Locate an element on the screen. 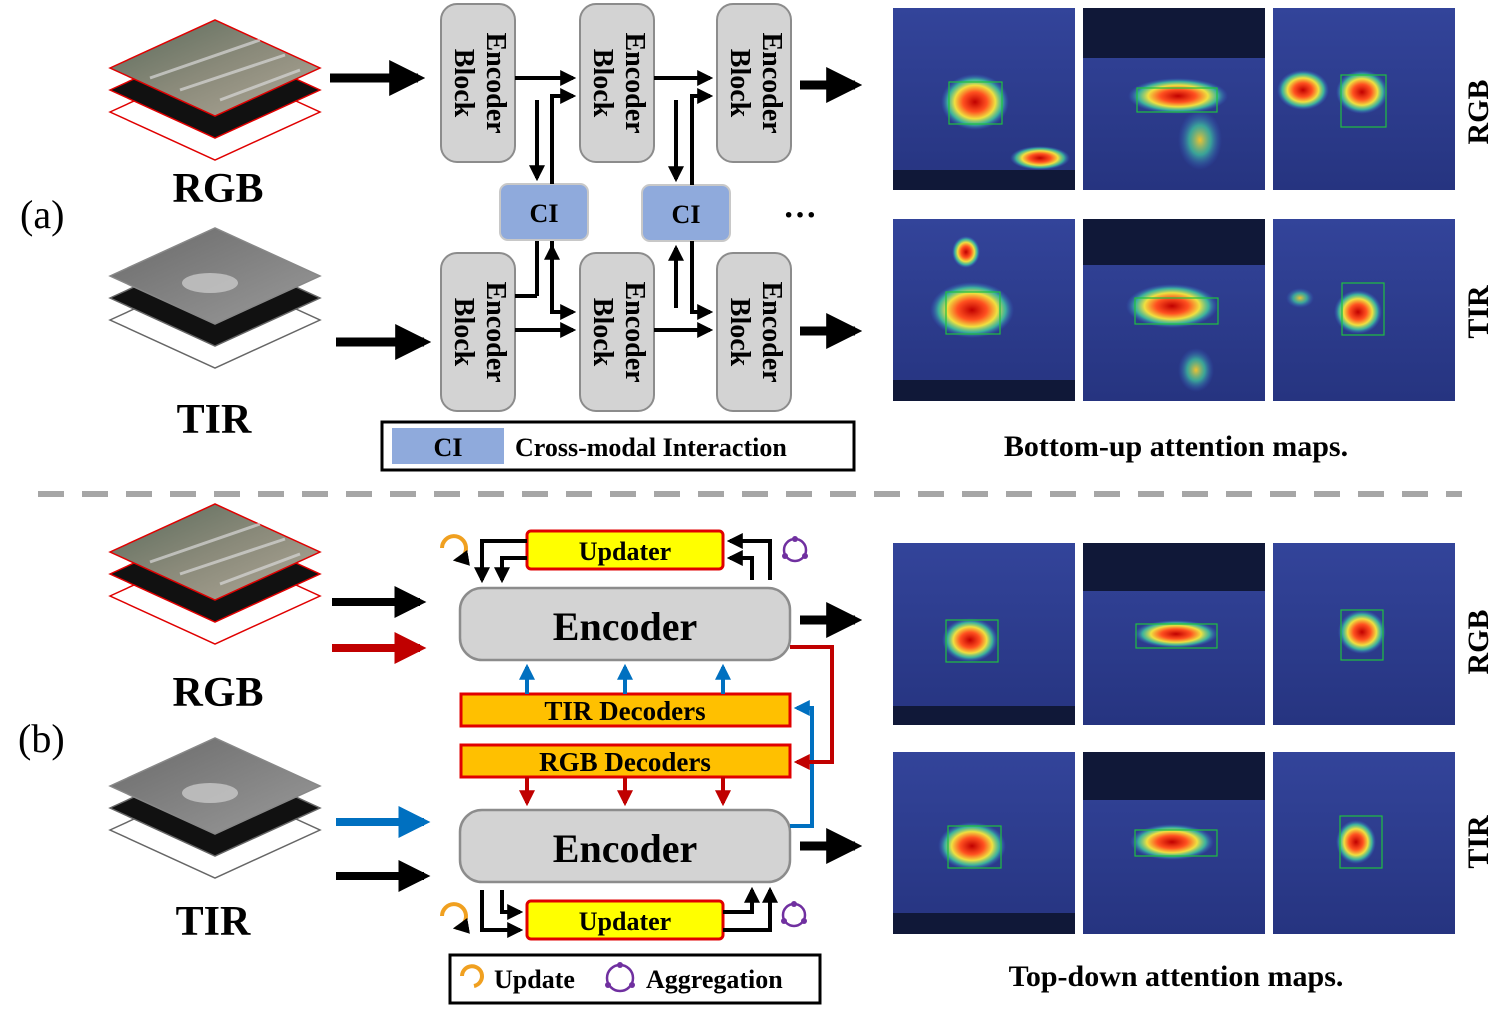  bottom-up-attention-maps is located at coordinates (1174, 204).